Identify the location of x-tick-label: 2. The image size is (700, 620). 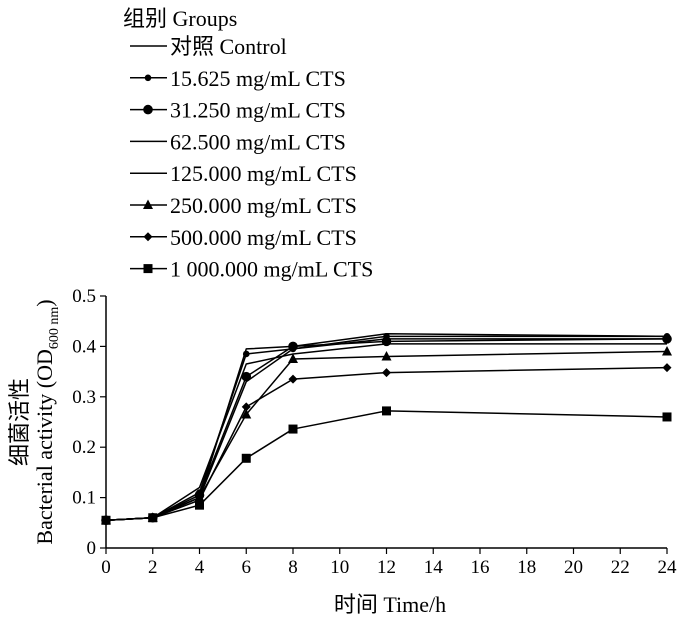
(153, 567).